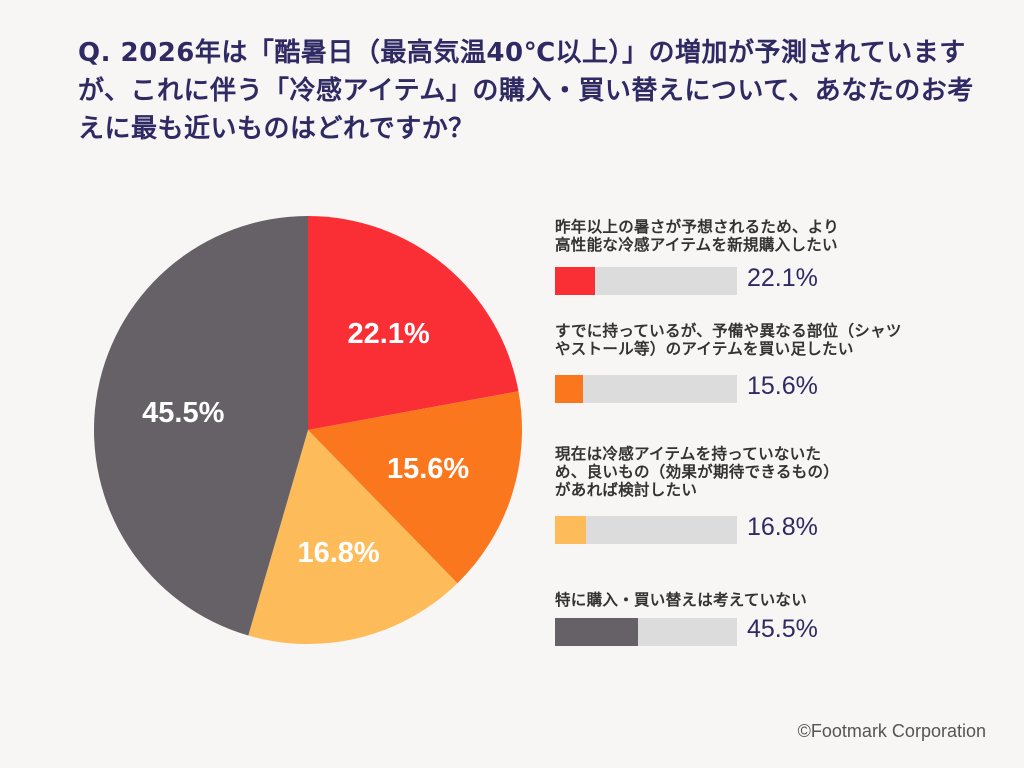  I want to click on legend-label-line: 現在は冷感アイテムを持っていないた, so click(688, 454).